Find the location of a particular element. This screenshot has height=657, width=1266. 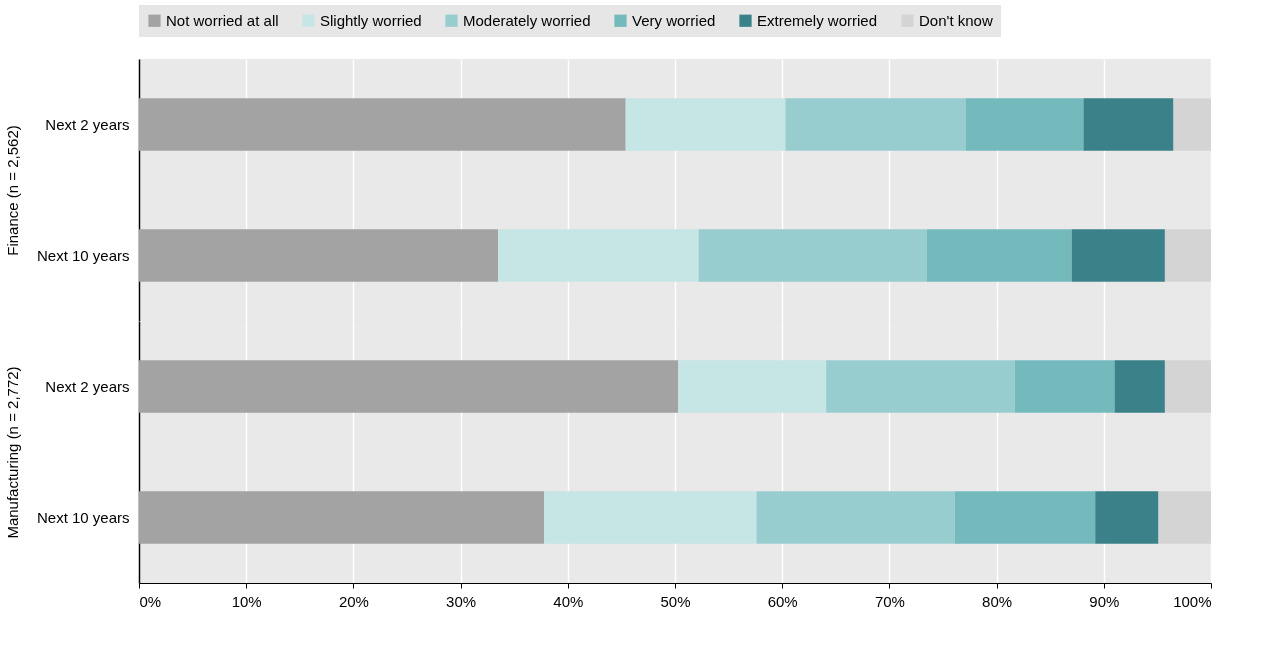

x-tick-label: 20% is located at coordinates (353, 601).